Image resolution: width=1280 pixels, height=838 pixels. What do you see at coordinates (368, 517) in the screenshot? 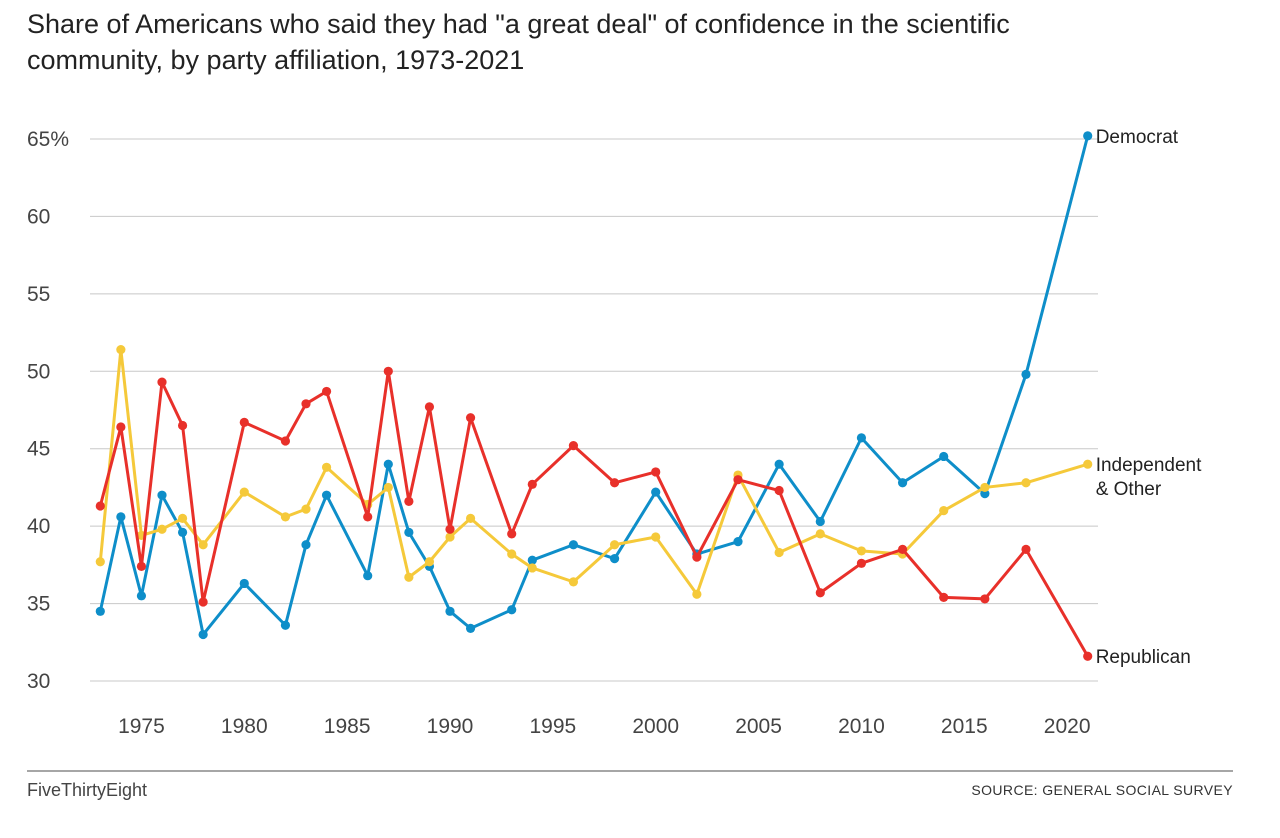
I see `data-point-republican-1986` at bounding box center [368, 517].